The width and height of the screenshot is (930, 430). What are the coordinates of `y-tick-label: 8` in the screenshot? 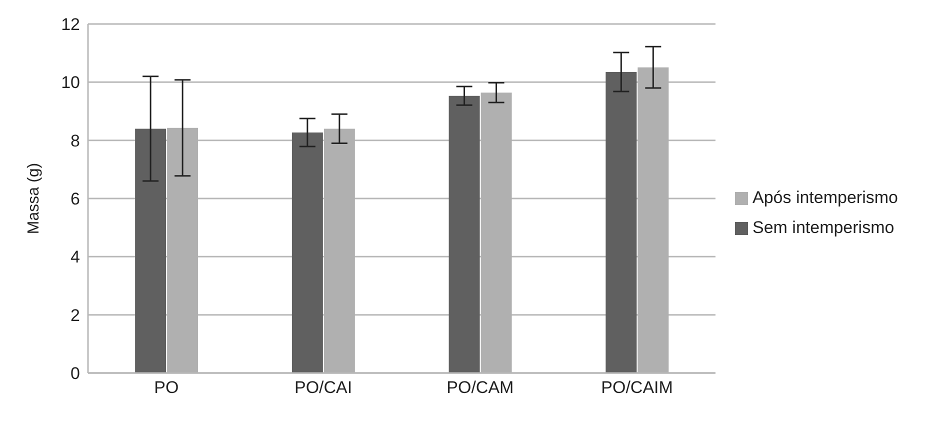 It's located at (75, 140).